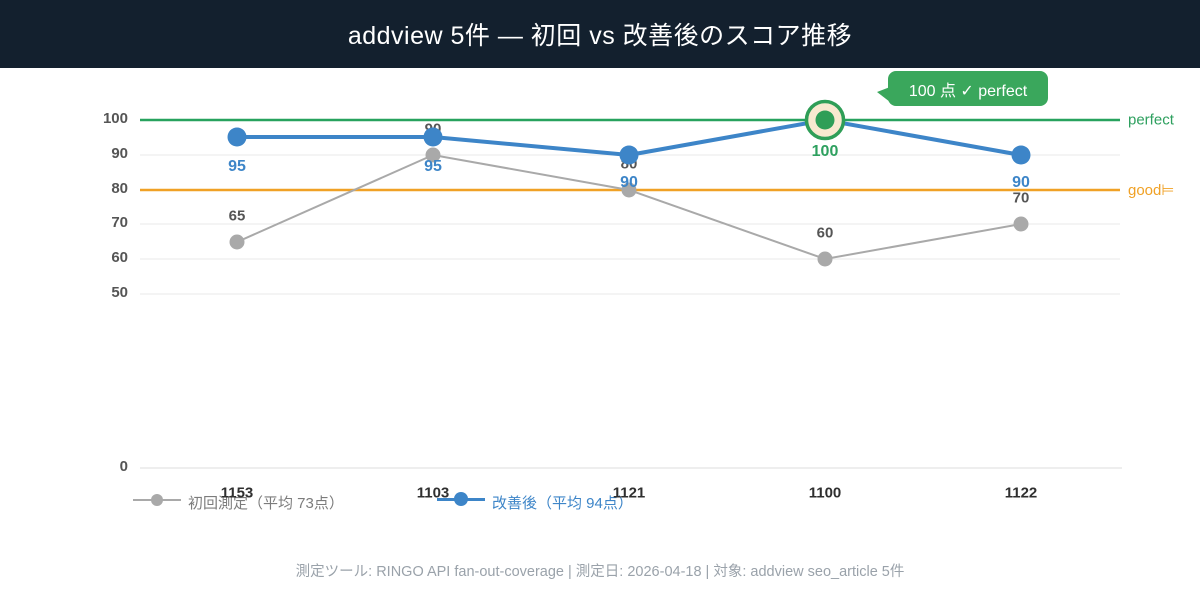 This screenshot has height=600, width=1200. Describe the element at coordinates (1151, 190) in the screenshot. I see `reference-label-good: good⊨` at that location.